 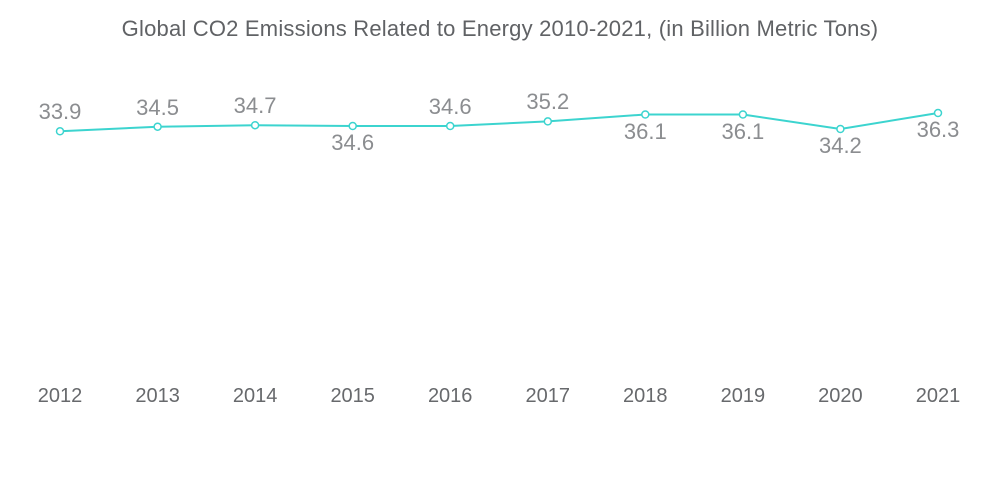 What do you see at coordinates (157, 126) in the screenshot?
I see `data-point-marker-2013` at bounding box center [157, 126].